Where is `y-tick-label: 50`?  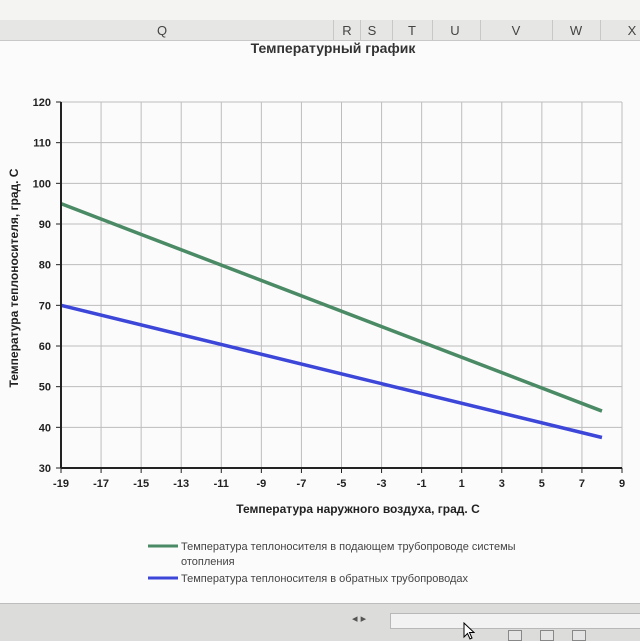 y-tick-label: 50 is located at coordinates (45, 388).